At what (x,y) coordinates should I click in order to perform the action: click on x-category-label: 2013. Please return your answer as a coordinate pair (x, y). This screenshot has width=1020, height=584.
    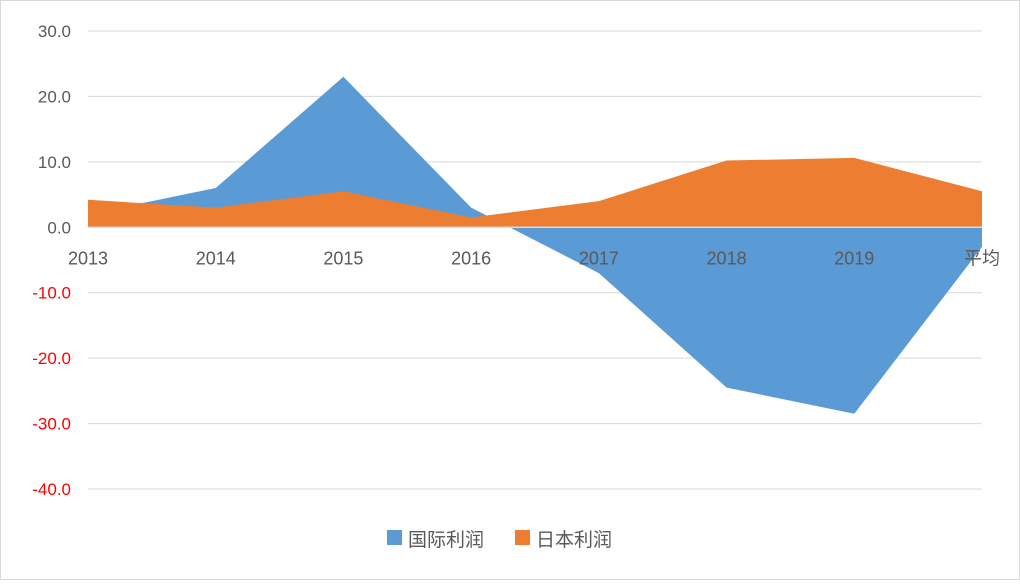
    Looking at the image, I should click on (88, 258).